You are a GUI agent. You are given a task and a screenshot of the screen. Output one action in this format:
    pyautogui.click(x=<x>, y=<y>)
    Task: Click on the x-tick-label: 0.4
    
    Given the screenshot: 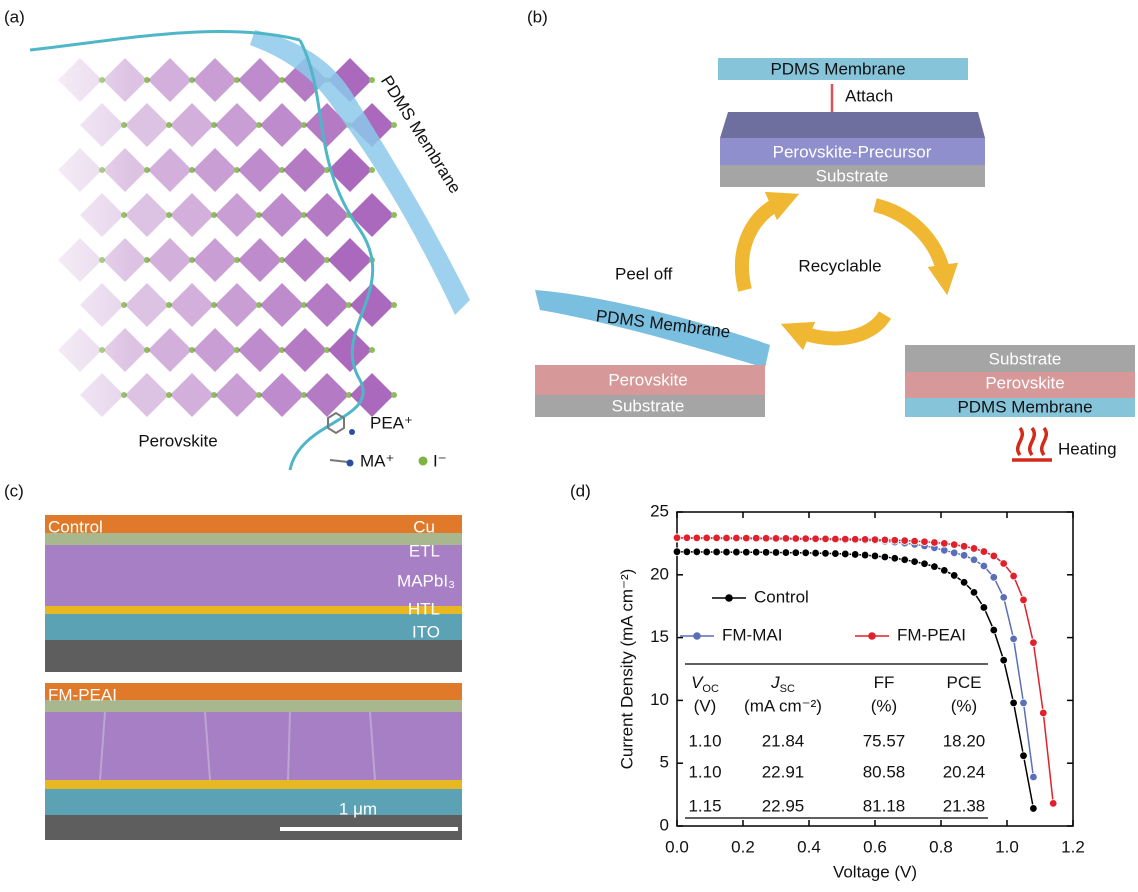 What is the action you would take?
    pyautogui.click(x=809, y=846)
    